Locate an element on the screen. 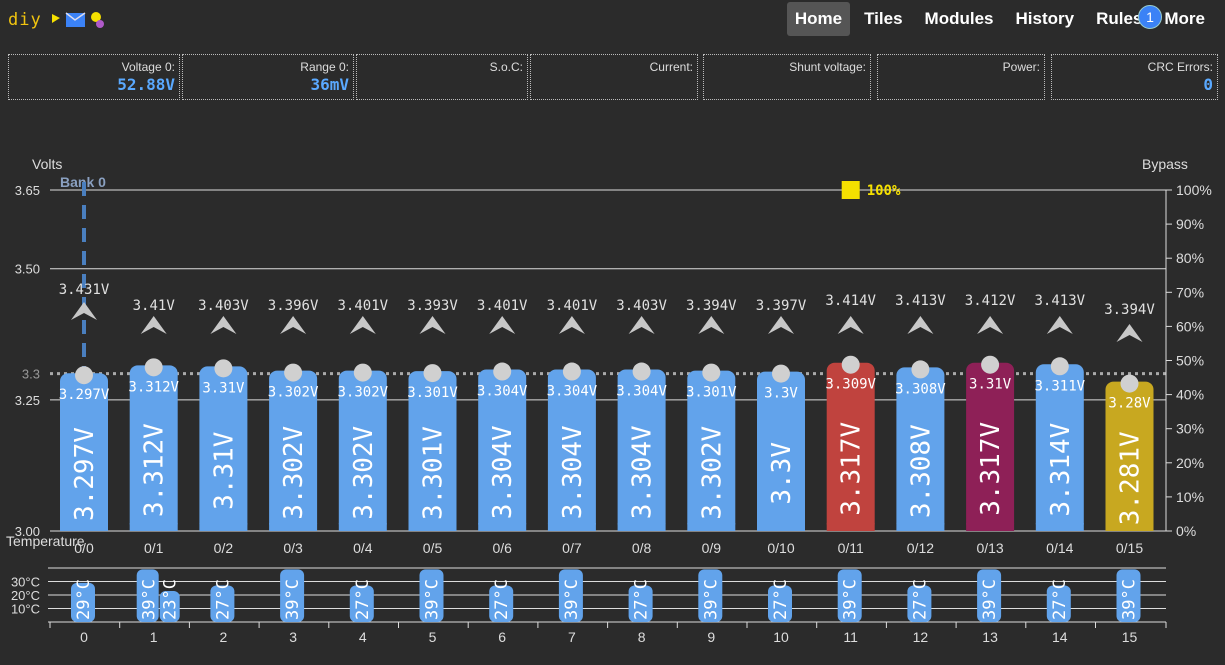  x-tick-label: 0/6 is located at coordinates (502, 548).